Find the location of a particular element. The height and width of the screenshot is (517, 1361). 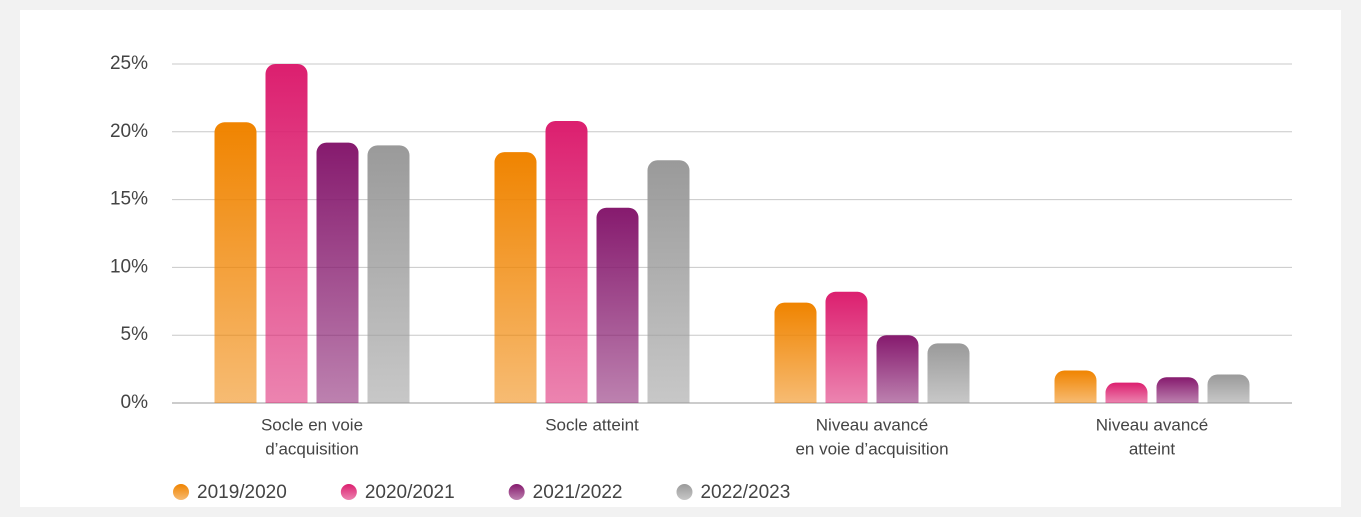

x-tick-label: en voie d’acquisition is located at coordinates (871, 448).